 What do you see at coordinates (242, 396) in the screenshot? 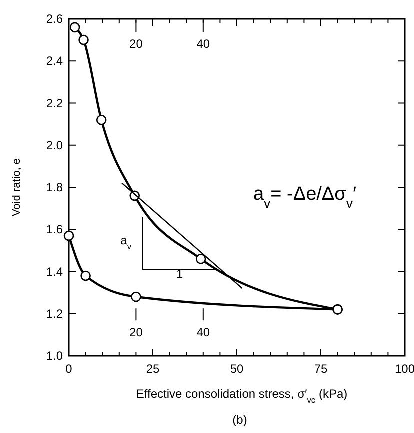
I see `x-axis-title: Effective consolidation stress, σ′$_{vc}$ (kPa)` at bounding box center [242, 396].